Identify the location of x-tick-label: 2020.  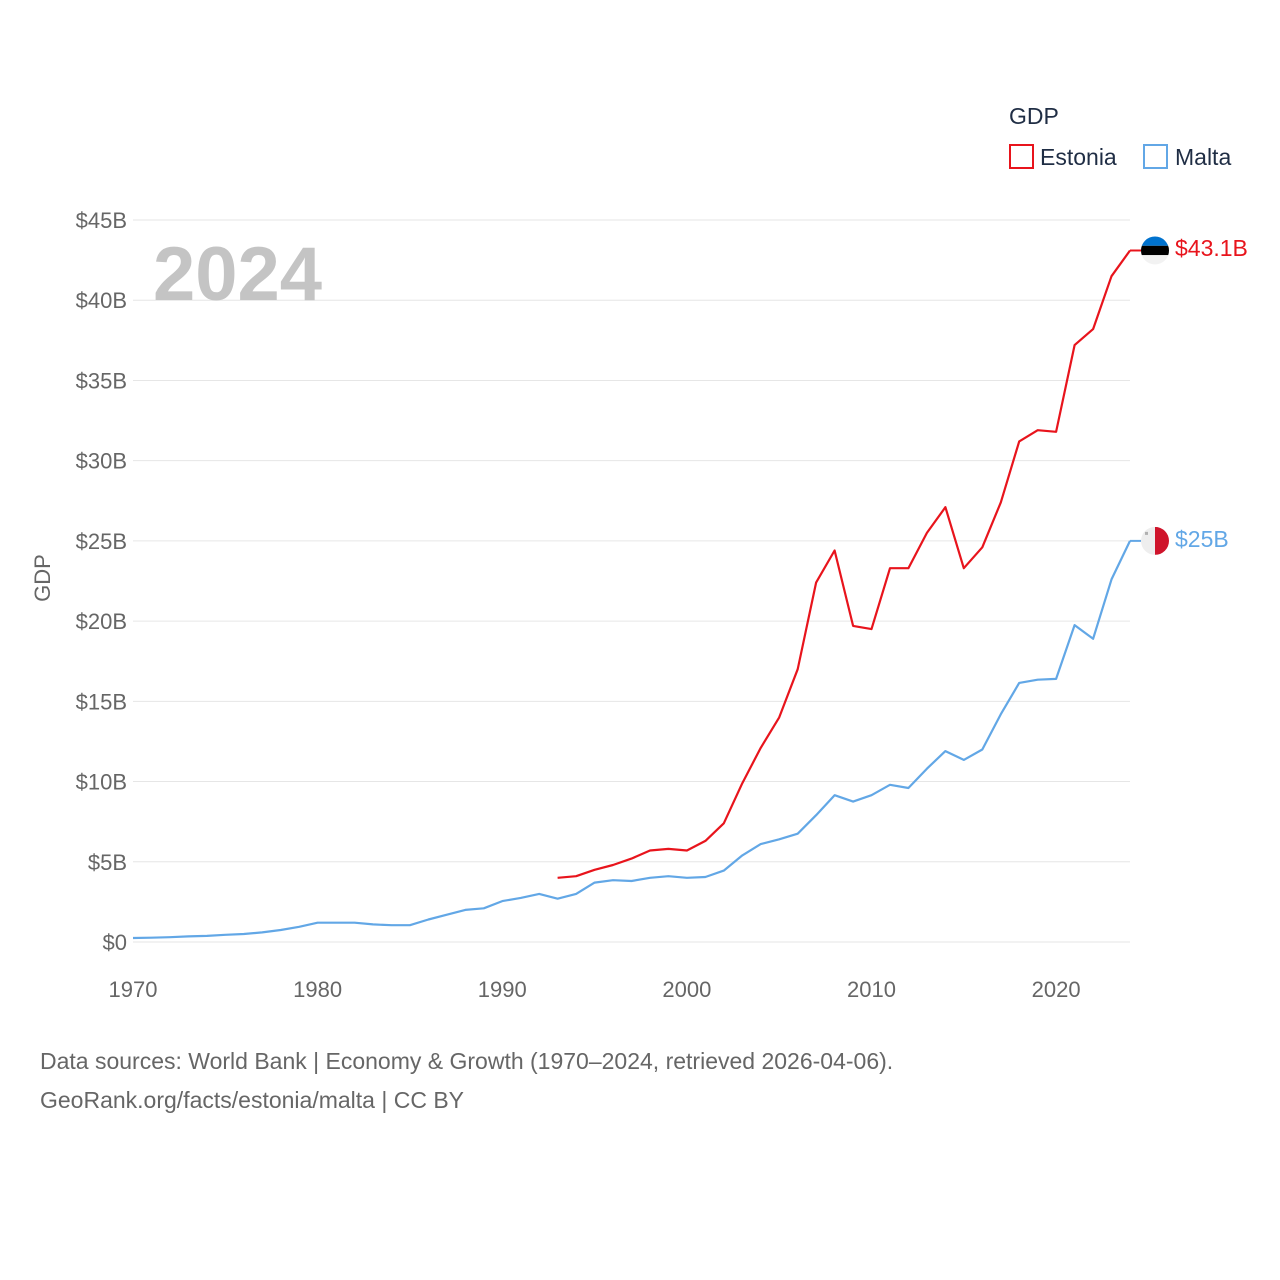
(1056, 989).